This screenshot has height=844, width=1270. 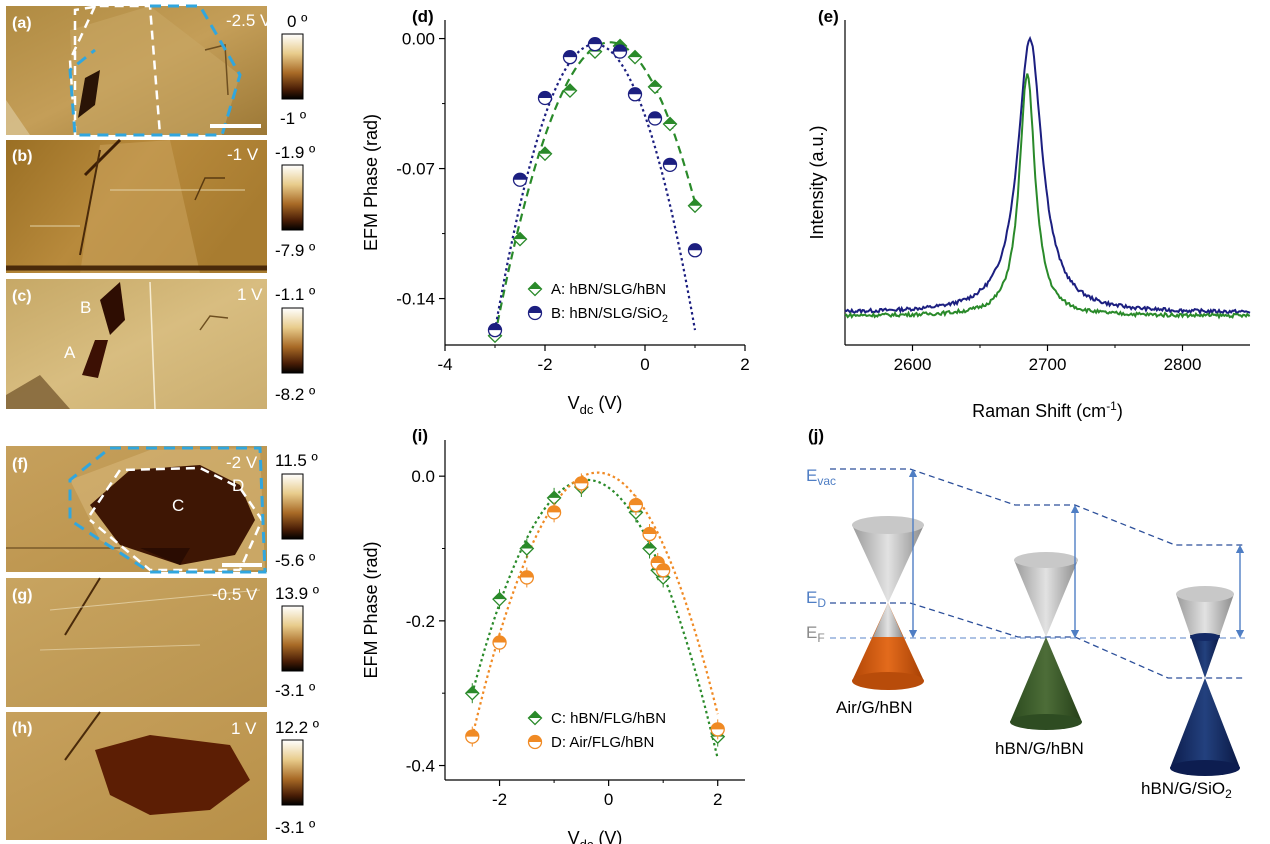 I want to click on voltage-label-g: -0.5 V, so click(x=235, y=594).